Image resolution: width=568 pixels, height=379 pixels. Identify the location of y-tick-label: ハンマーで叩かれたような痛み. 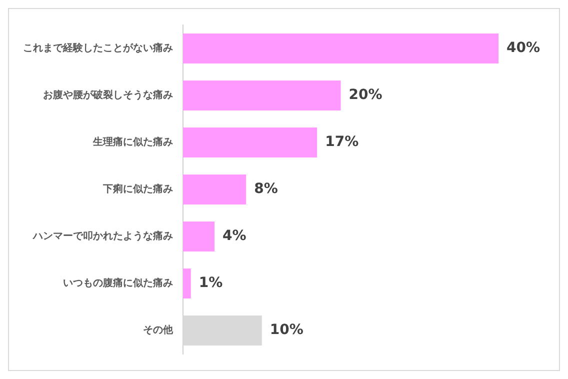
(102, 236).